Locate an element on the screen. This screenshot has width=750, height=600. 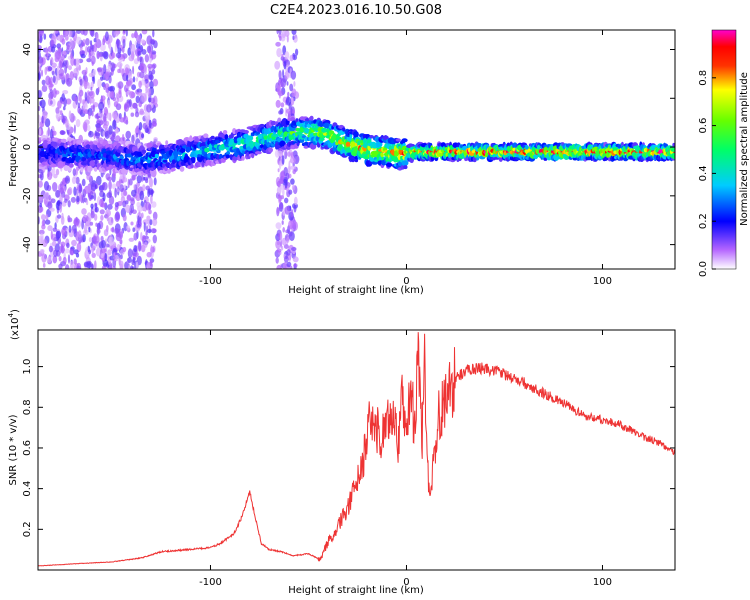
snr-y-tick-label: 0.8 is located at coordinates (27, 407).